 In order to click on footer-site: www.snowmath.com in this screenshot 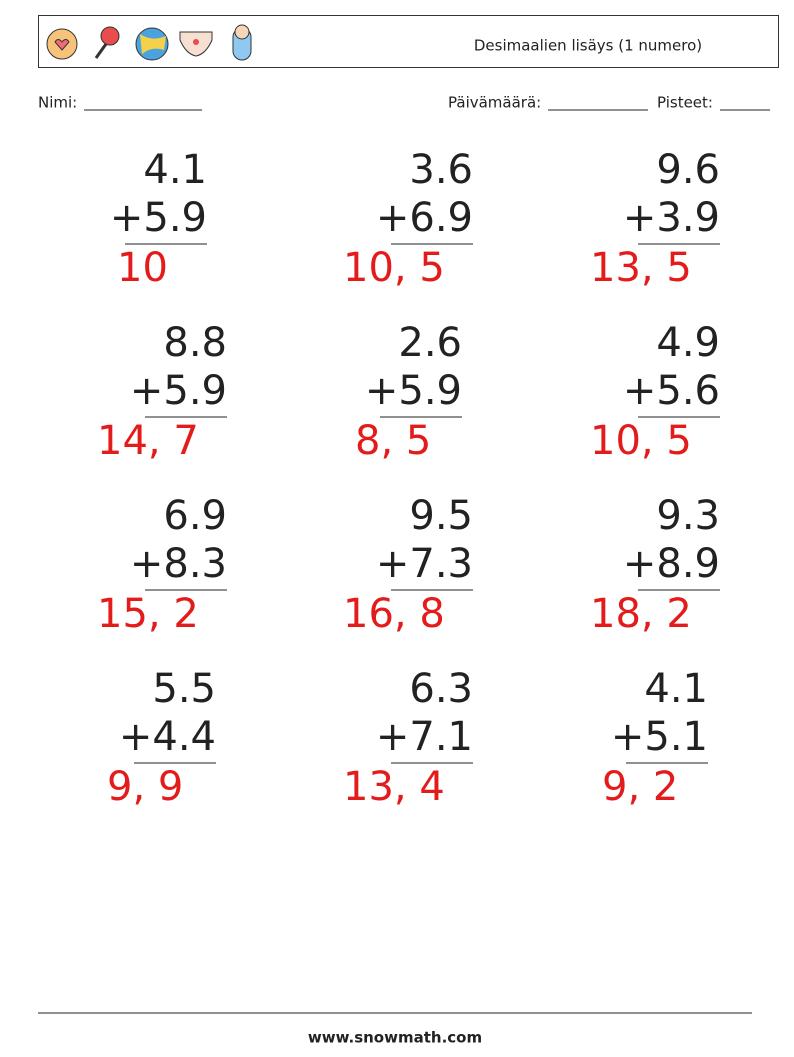, I will do `click(395, 1038)`.